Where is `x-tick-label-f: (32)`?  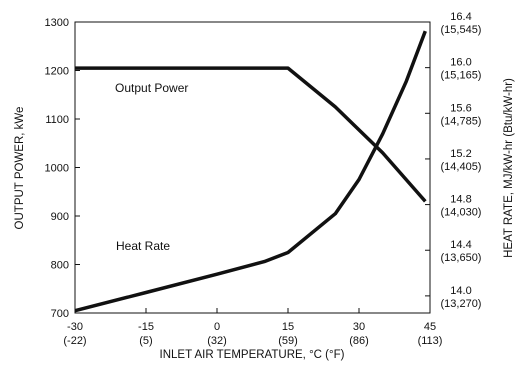 x-tick-label-f: (32) is located at coordinates (217, 341).